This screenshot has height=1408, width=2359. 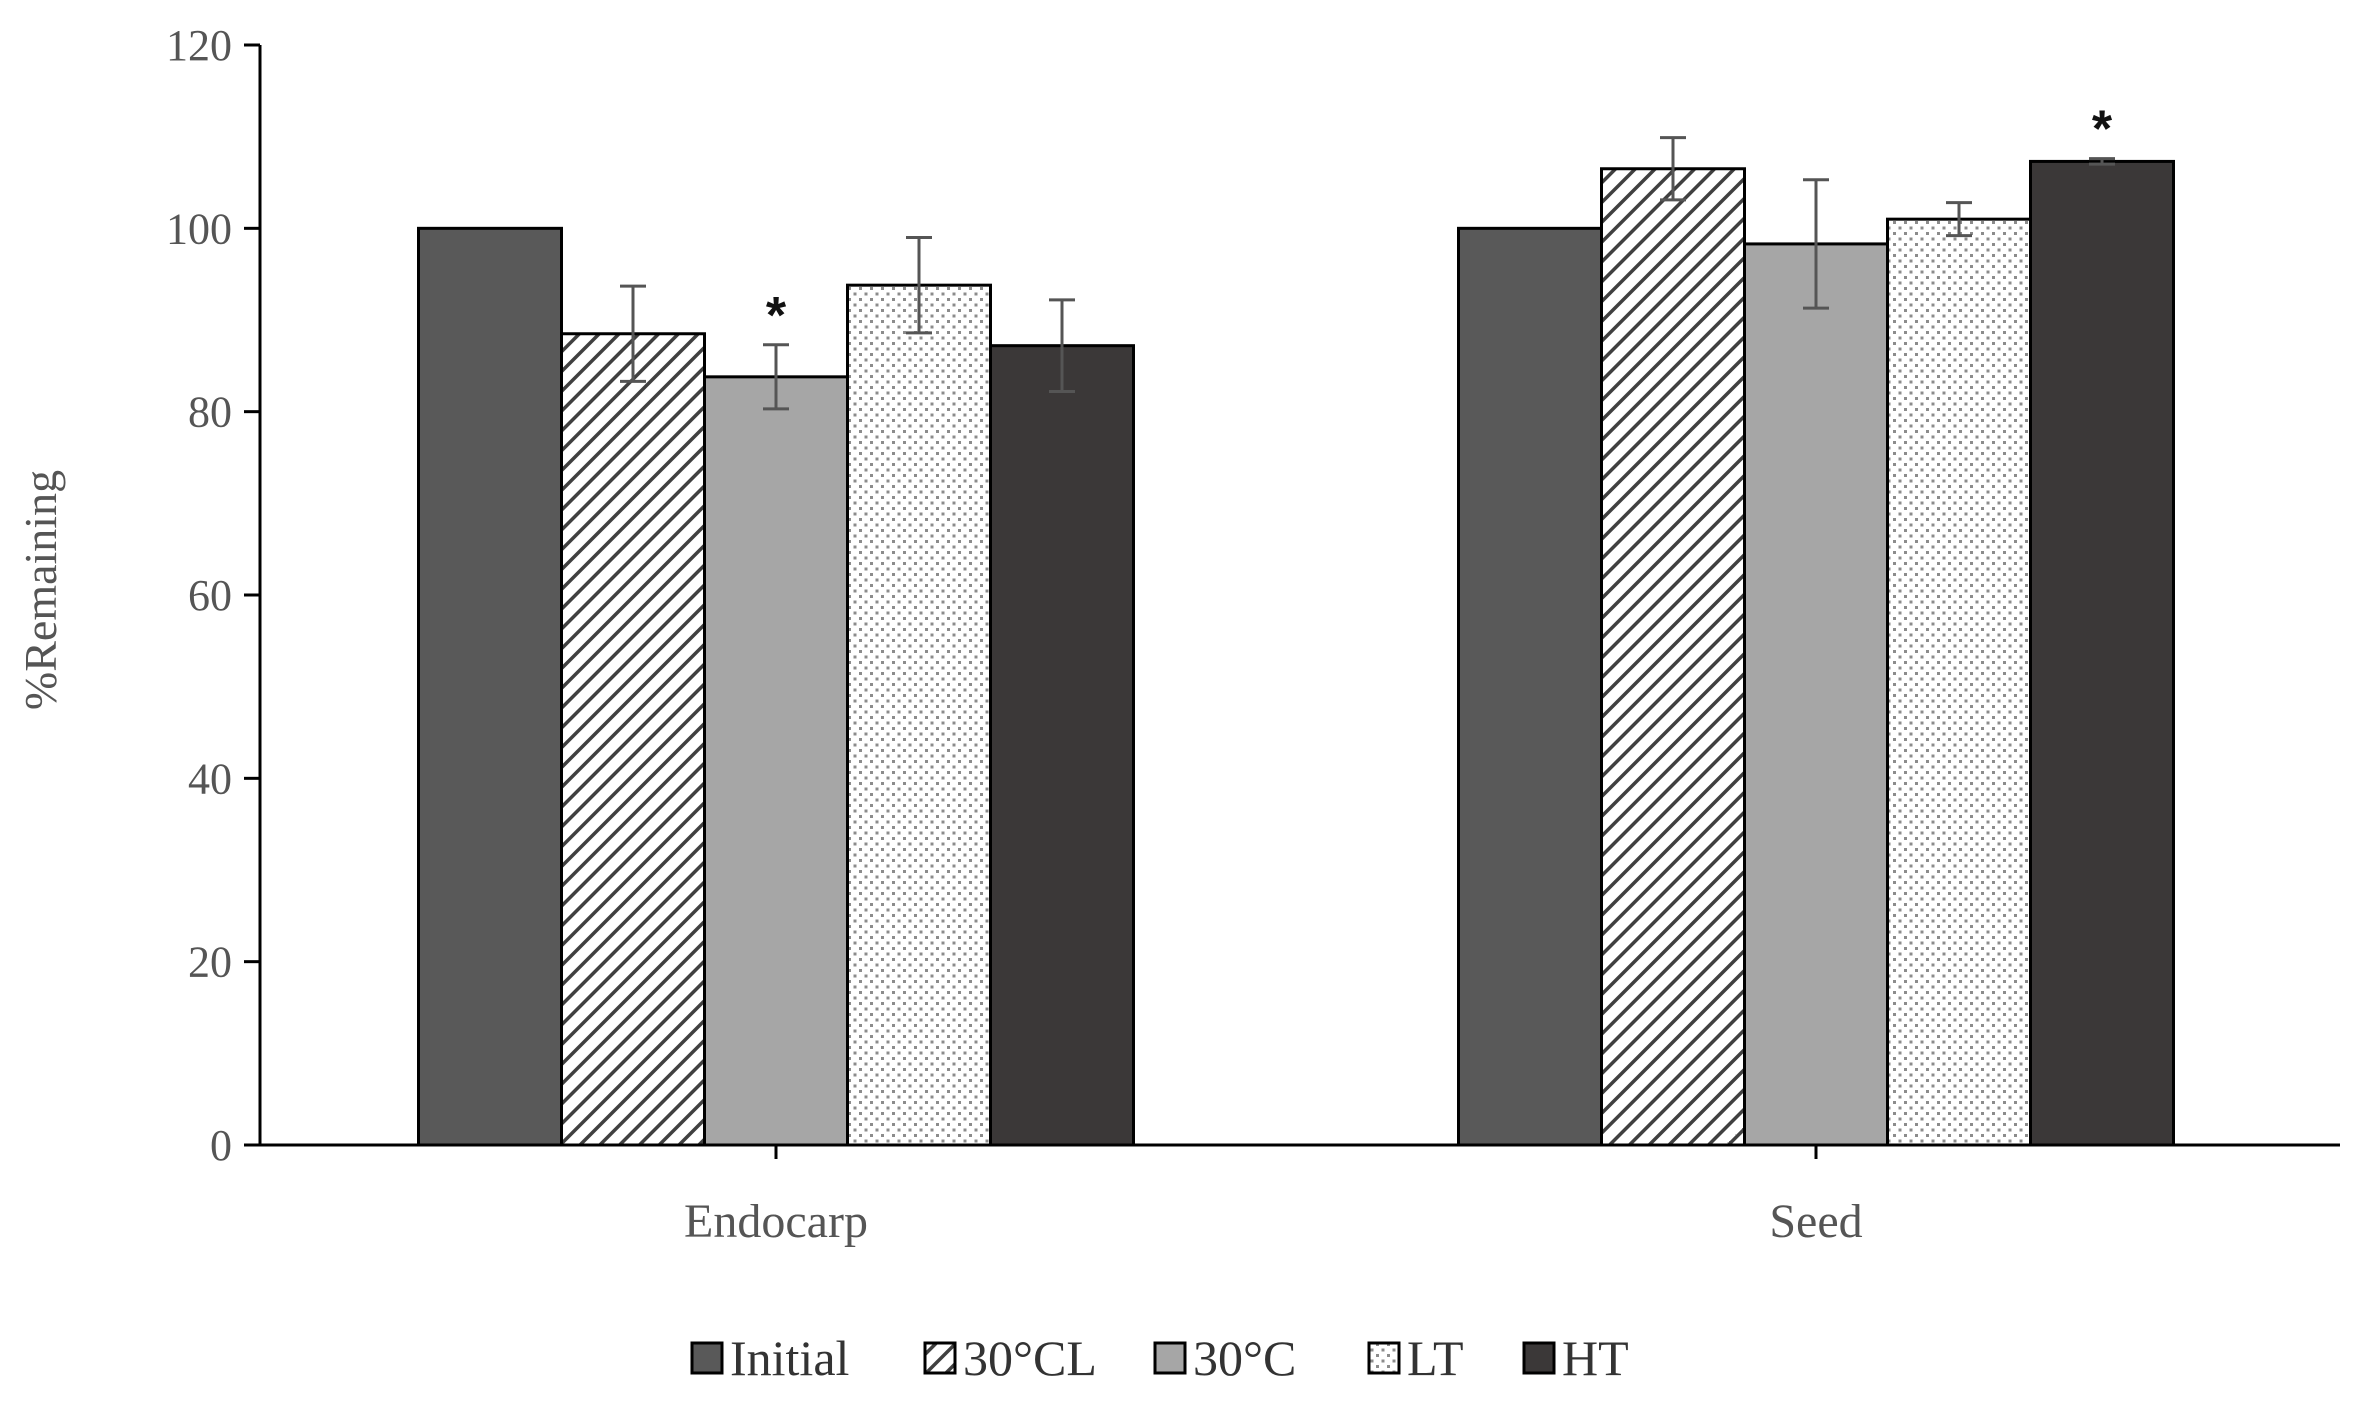 I want to click on bar-seed-ht, so click(x=2102, y=653).